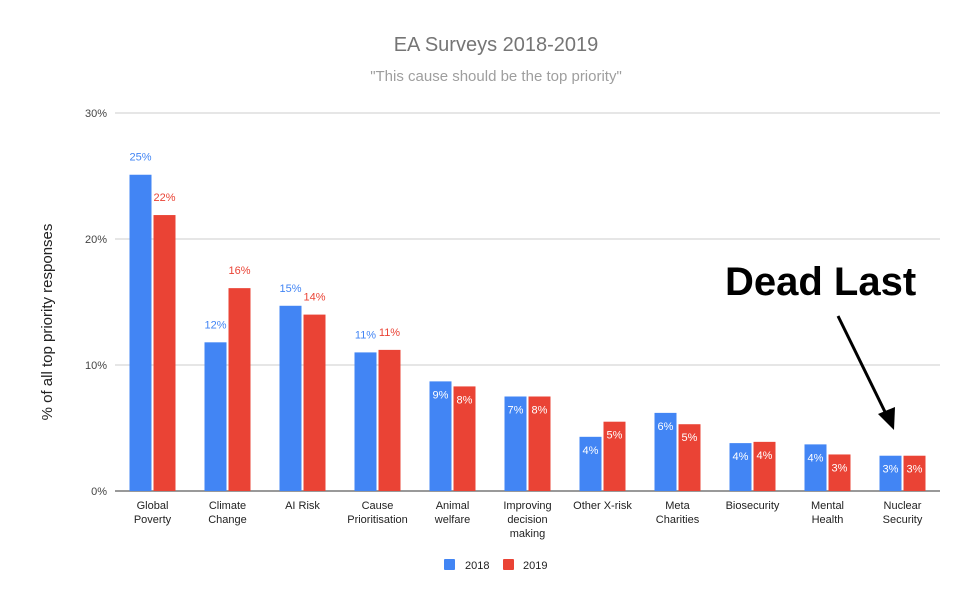  I want to click on x-tick-label: Other X-risk, so click(602, 506).